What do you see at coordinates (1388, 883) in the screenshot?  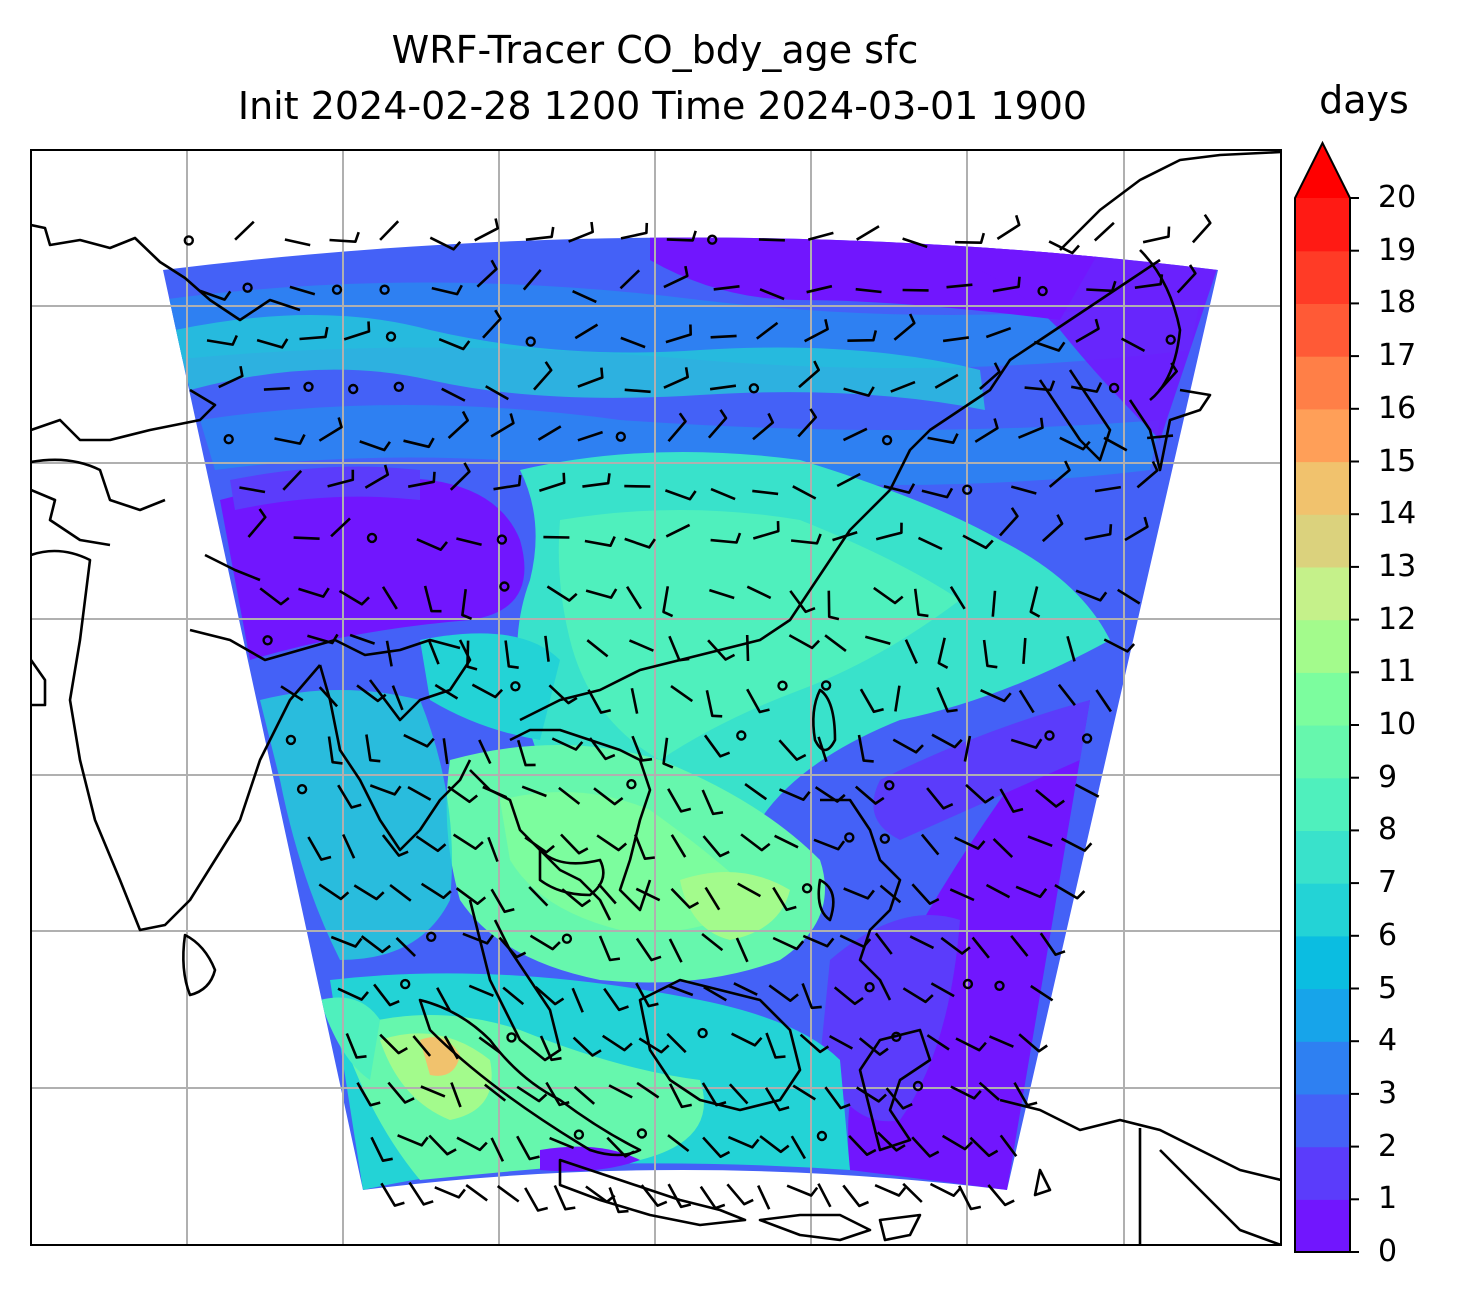 I see `colorbar-tick-label: 7` at bounding box center [1388, 883].